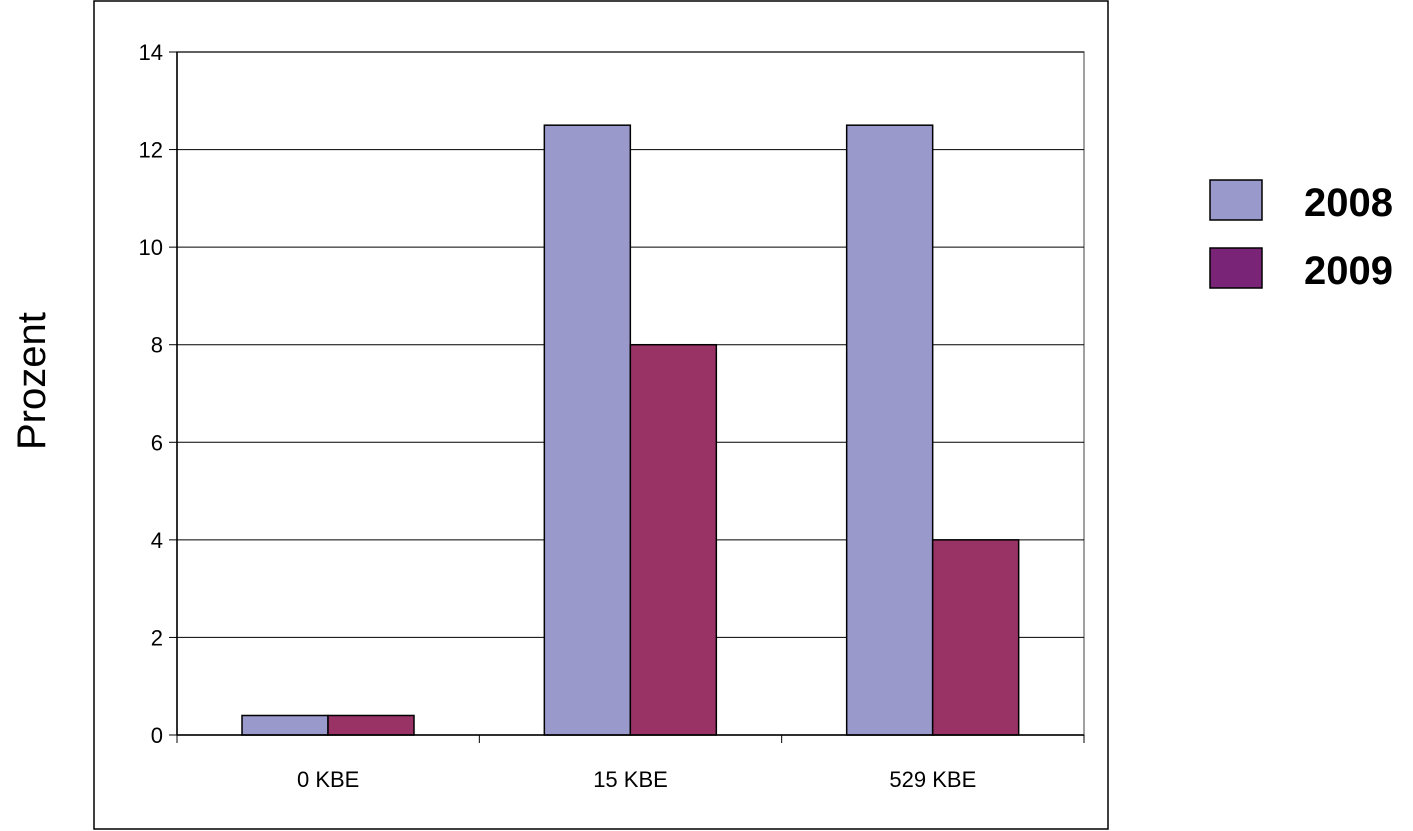  I want to click on legend-swatch-2009, so click(1236, 268).